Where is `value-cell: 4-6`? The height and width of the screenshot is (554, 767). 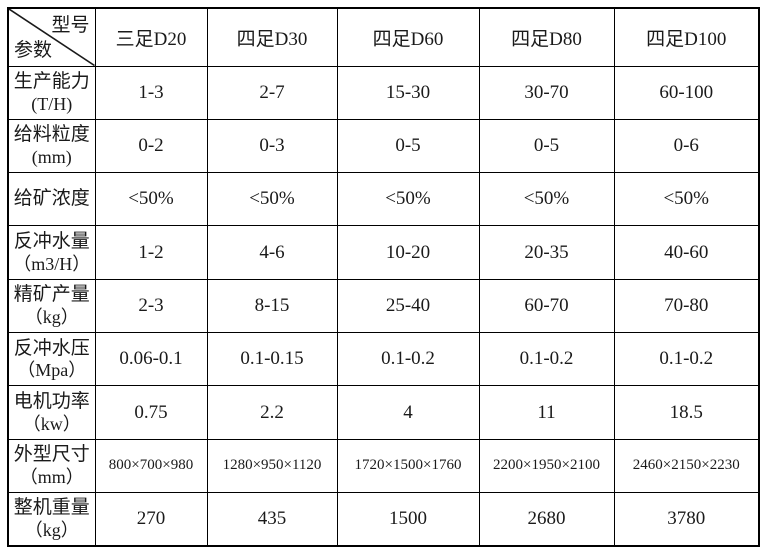
value-cell: 4-6 is located at coordinates (272, 252).